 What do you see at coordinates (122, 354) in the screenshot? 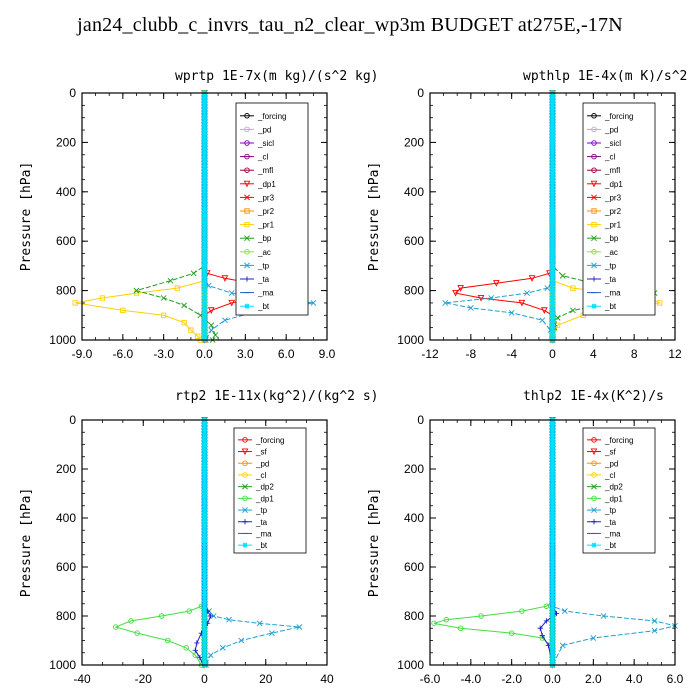
I see `x-tick-label: -6.0` at bounding box center [122, 354].